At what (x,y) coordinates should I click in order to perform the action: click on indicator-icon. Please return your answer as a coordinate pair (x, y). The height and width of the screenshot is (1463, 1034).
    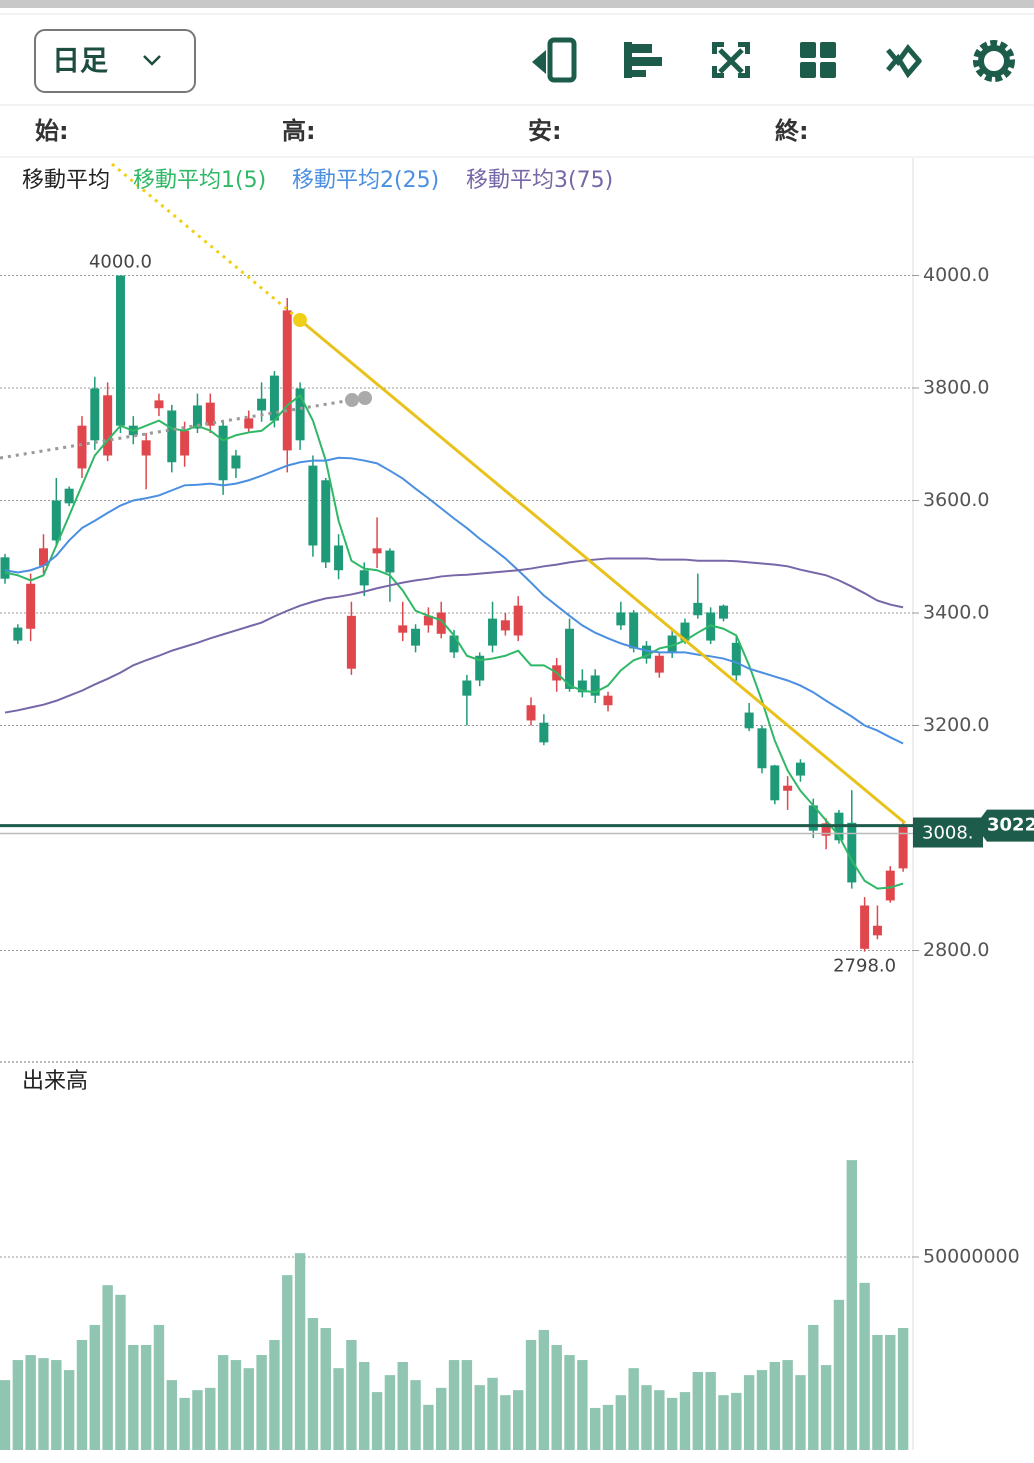
    Looking at the image, I should click on (904, 61).